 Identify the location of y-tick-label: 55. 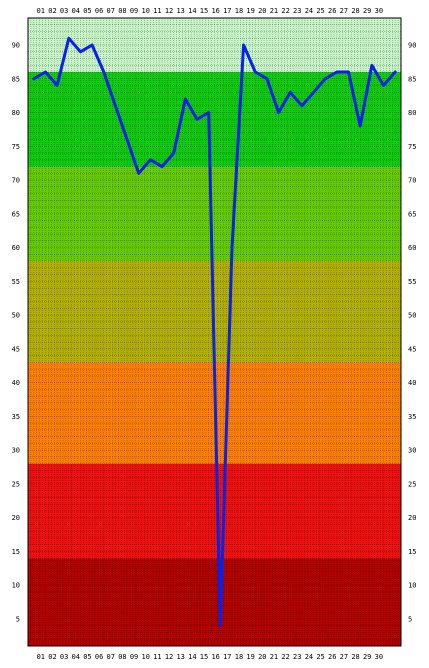
(412, 282).